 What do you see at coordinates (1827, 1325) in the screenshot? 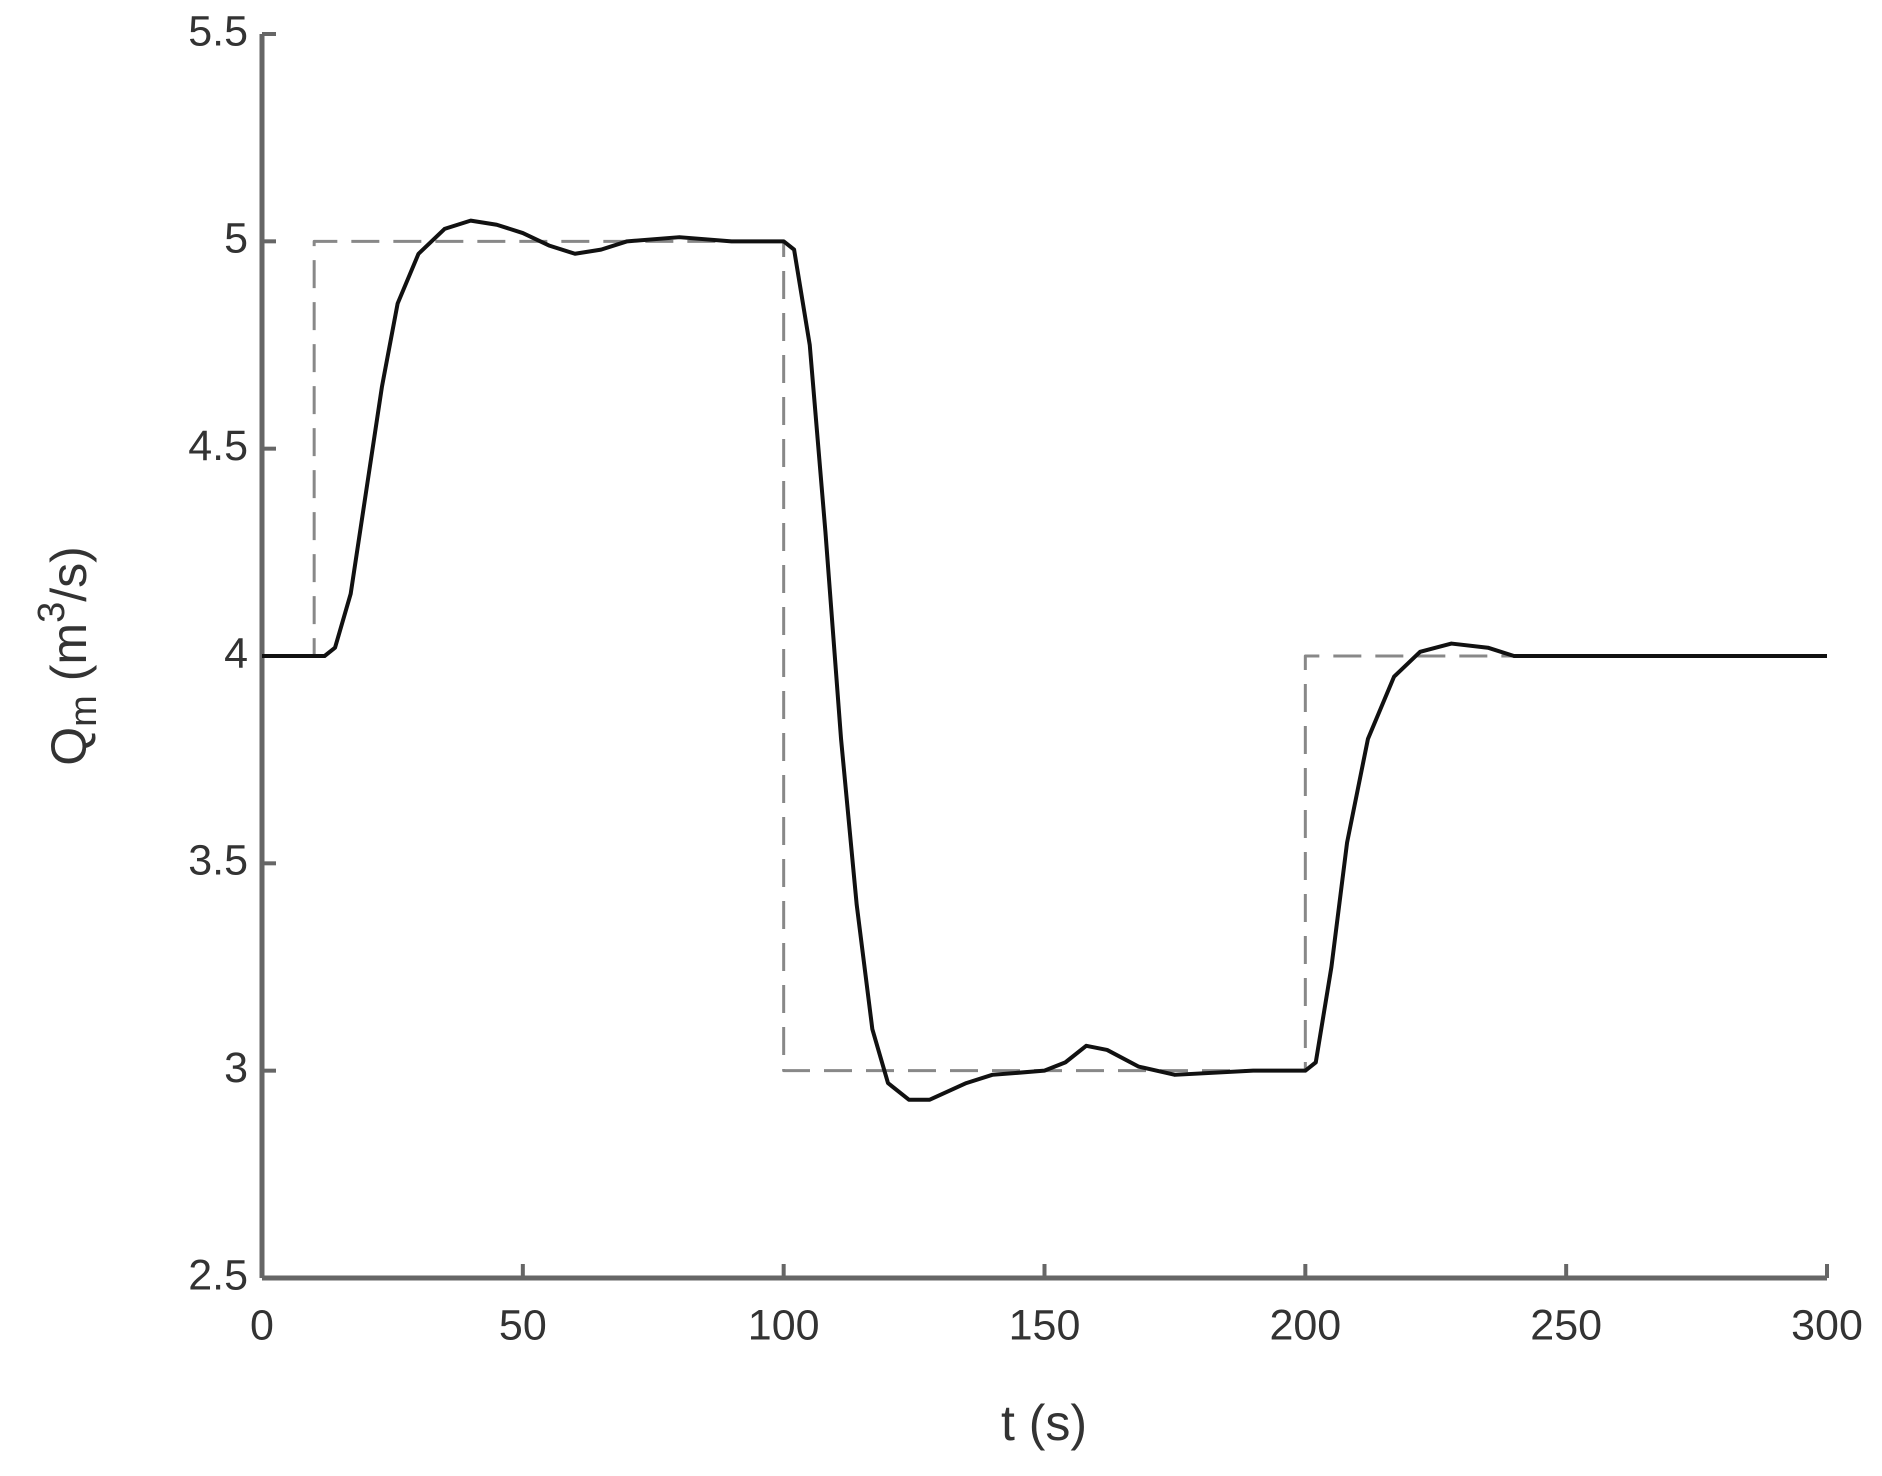
I see `x-tick-label: 300` at bounding box center [1827, 1325].